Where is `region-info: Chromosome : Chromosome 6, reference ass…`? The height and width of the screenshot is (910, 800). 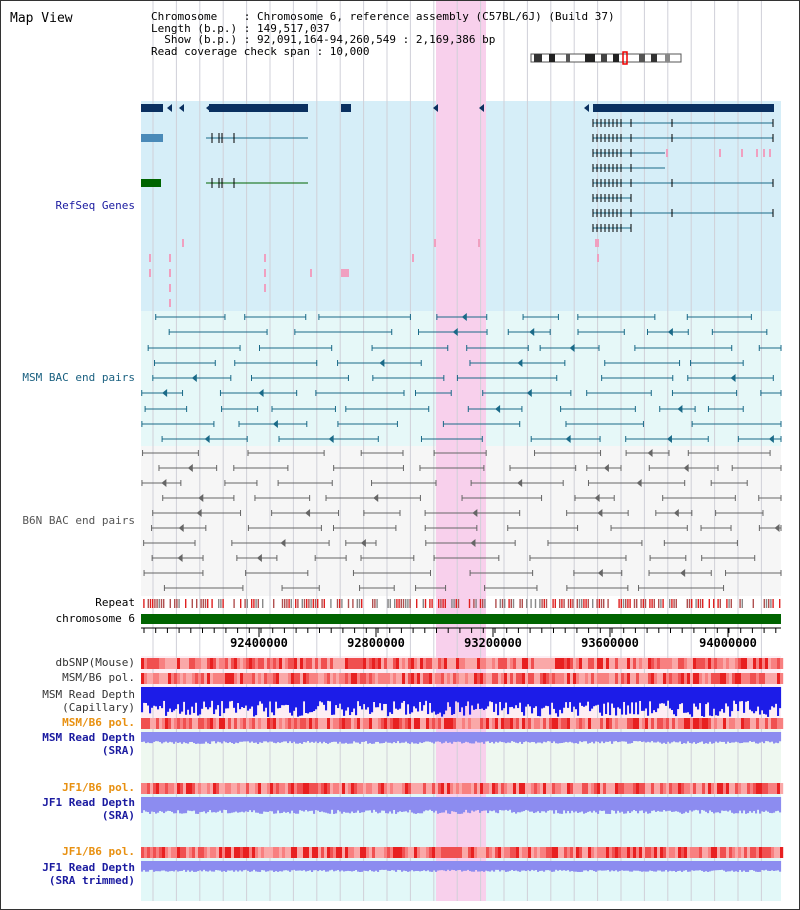
region-info: Chromosome : Chromosome 6, reference ass… is located at coordinates (383, 34).